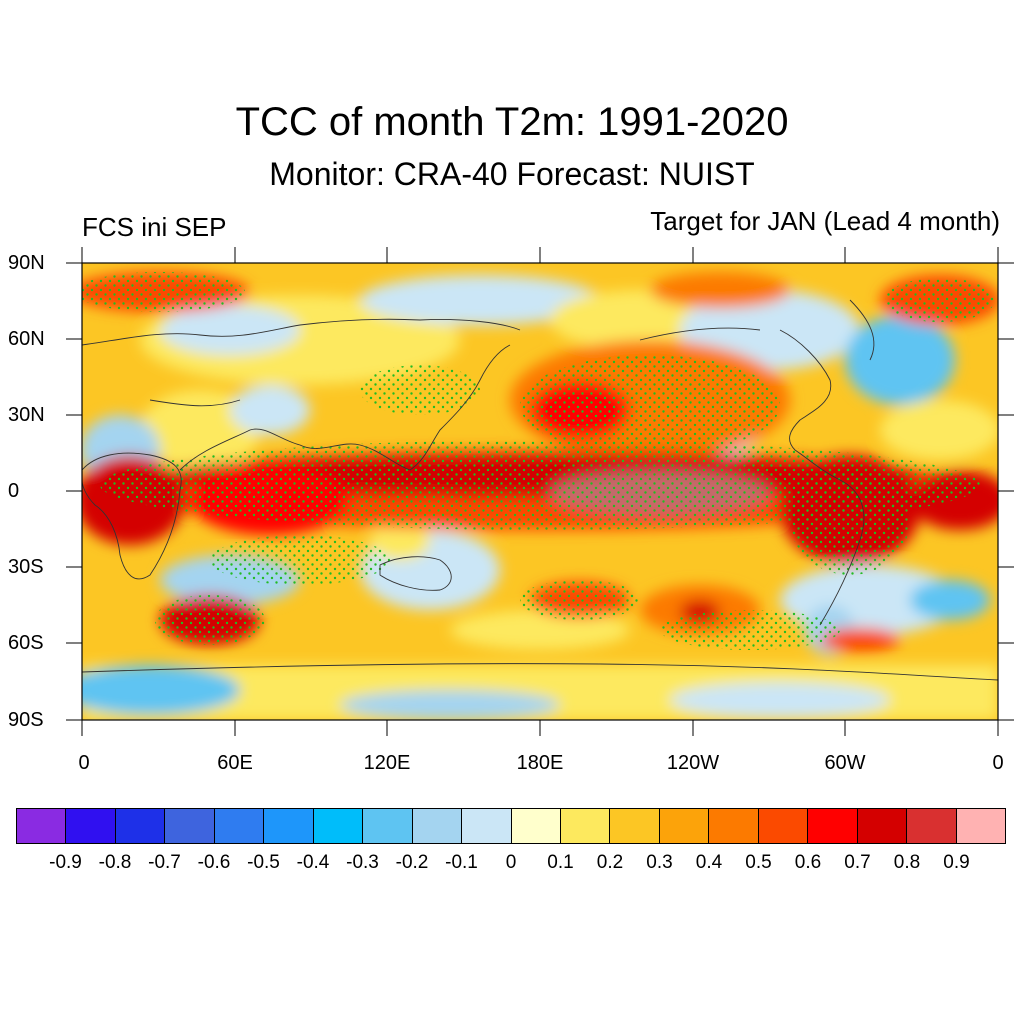 This screenshot has height=1024, width=1024. I want to click on colorbar, so click(511, 826).